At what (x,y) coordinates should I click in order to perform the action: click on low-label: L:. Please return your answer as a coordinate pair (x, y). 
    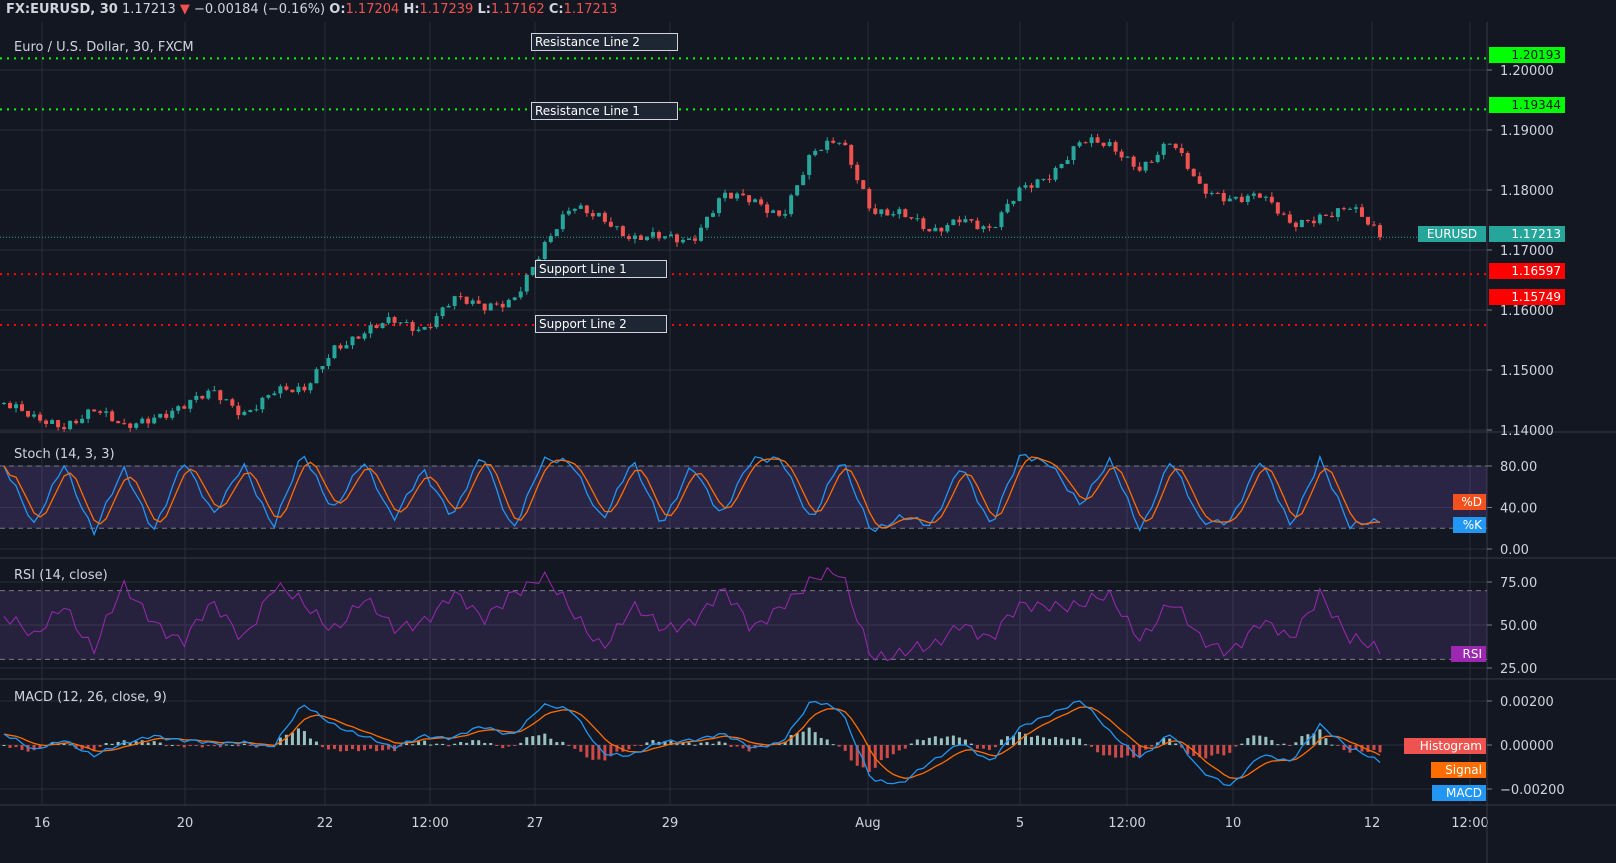
    Looking at the image, I should click on (484, 9).